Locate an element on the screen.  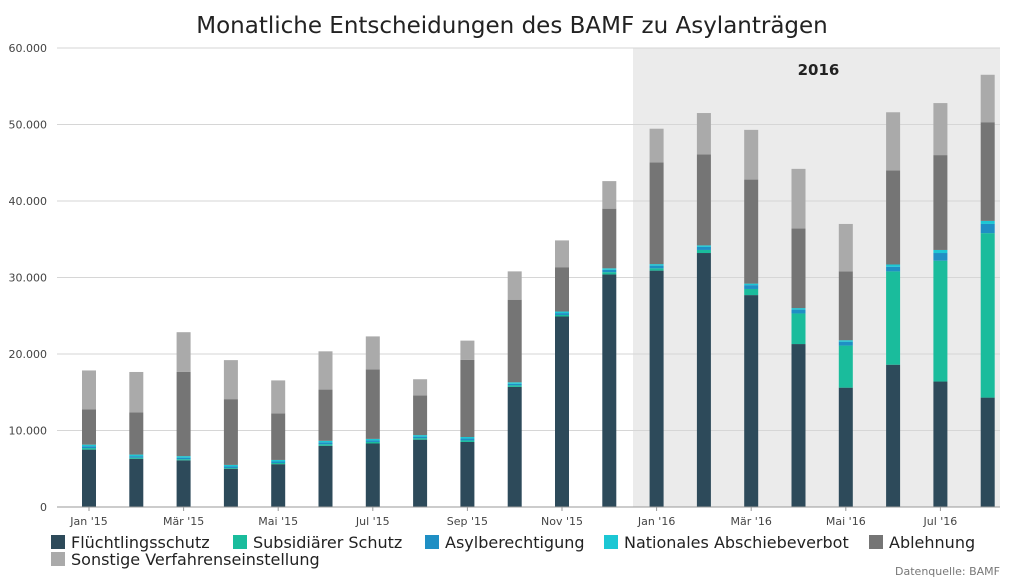
legend-label: Asylberechtigung is located at coordinates (515, 542).